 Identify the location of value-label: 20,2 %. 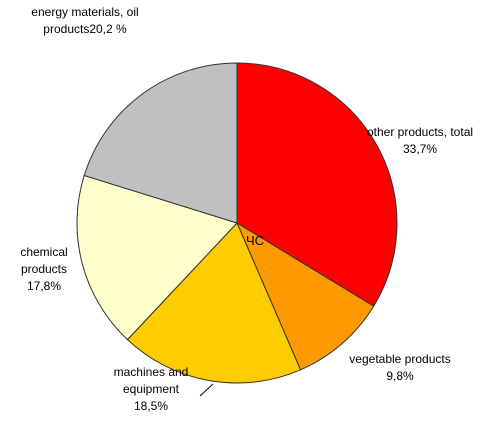
(108, 29).